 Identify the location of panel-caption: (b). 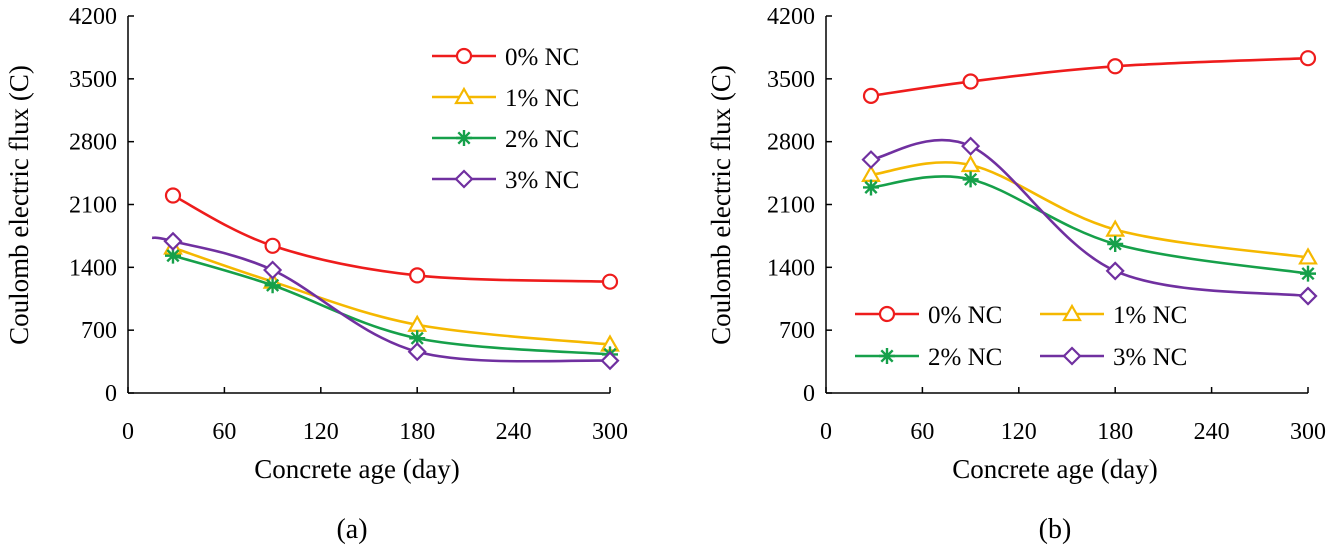
(1055, 529).